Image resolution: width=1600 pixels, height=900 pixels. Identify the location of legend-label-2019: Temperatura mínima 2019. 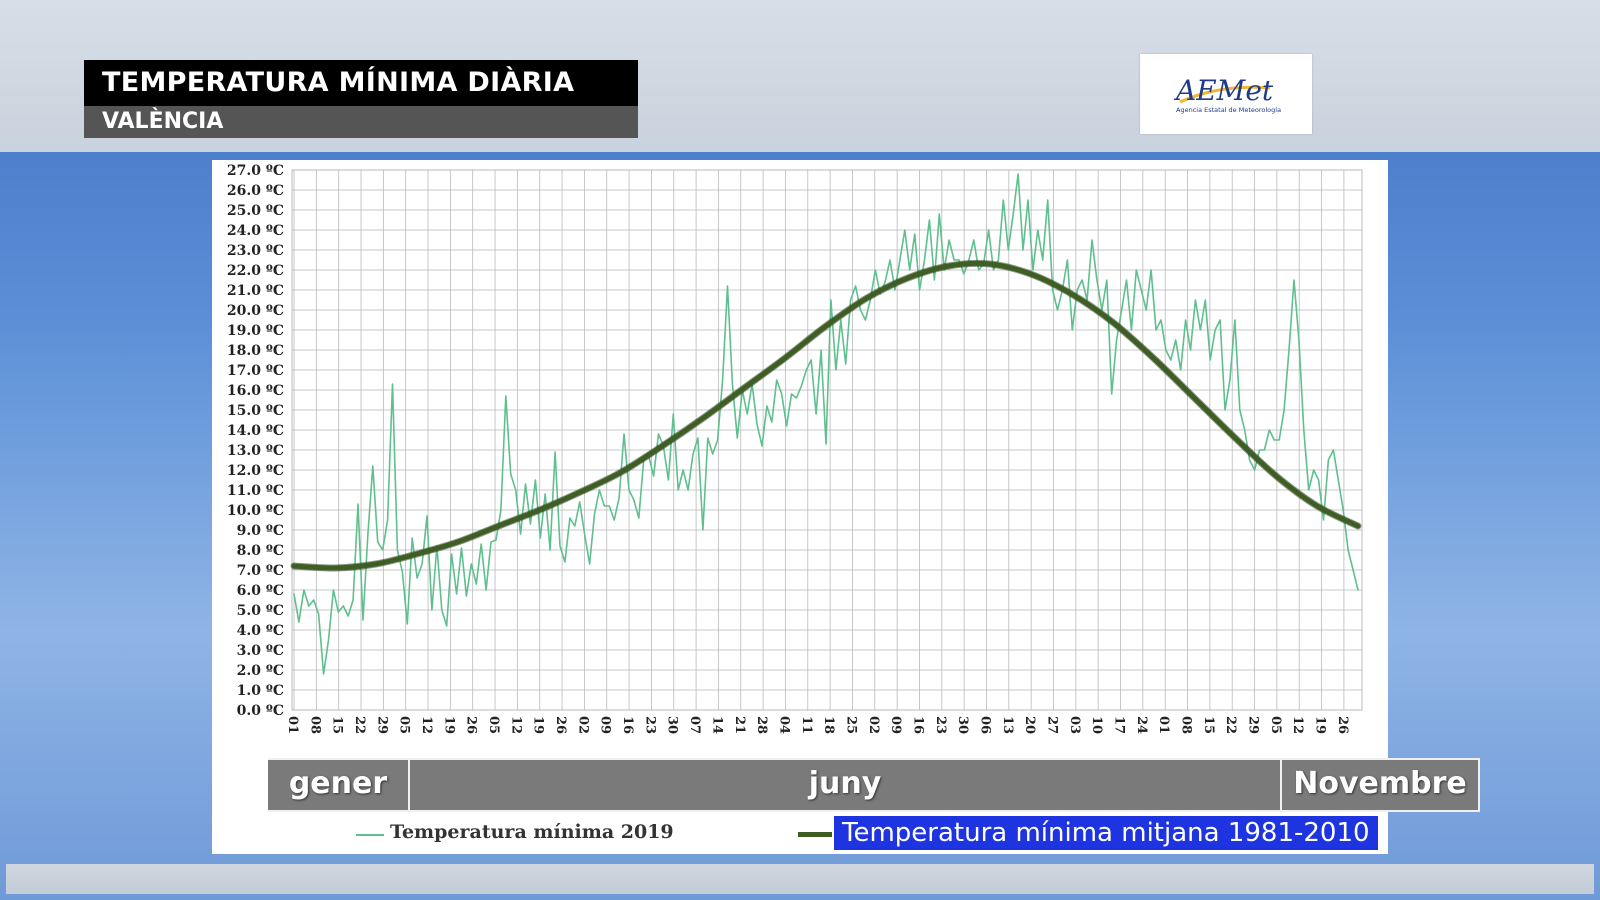
(532, 832).